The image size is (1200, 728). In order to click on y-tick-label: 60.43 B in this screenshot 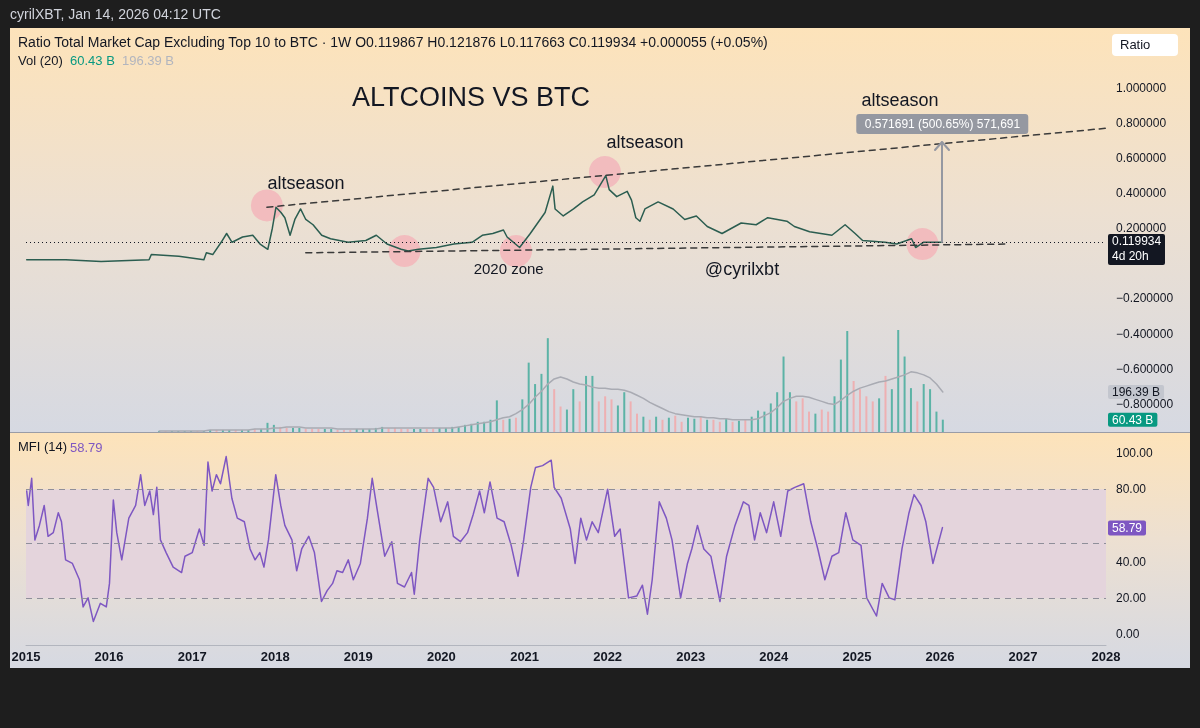, I will do `click(1133, 419)`.